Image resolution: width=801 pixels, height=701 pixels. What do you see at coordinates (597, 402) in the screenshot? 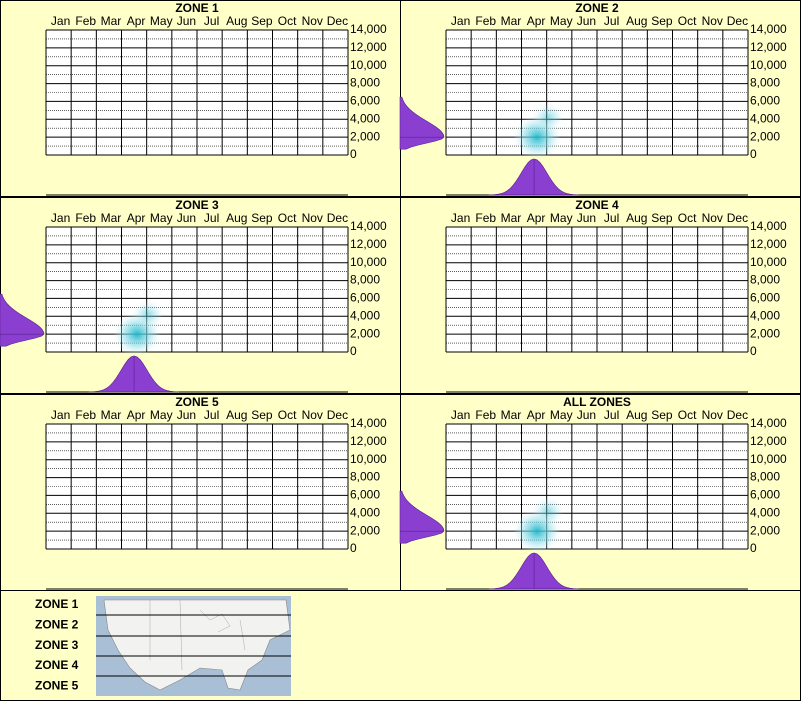
I see `panel-title: ALL ZONES` at bounding box center [597, 402].